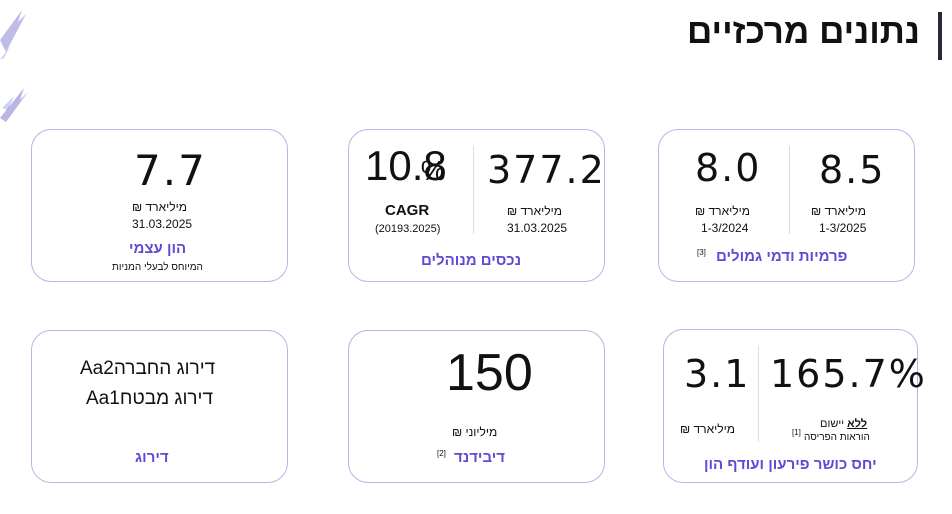 The height and width of the screenshot is (514, 952). I want to click on aum-unit: מיליארד ₪, so click(534, 211).